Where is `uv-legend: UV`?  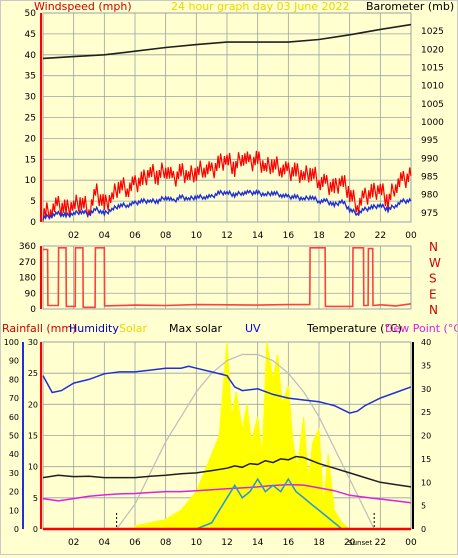 uv-legend: UV is located at coordinates (253, 328).